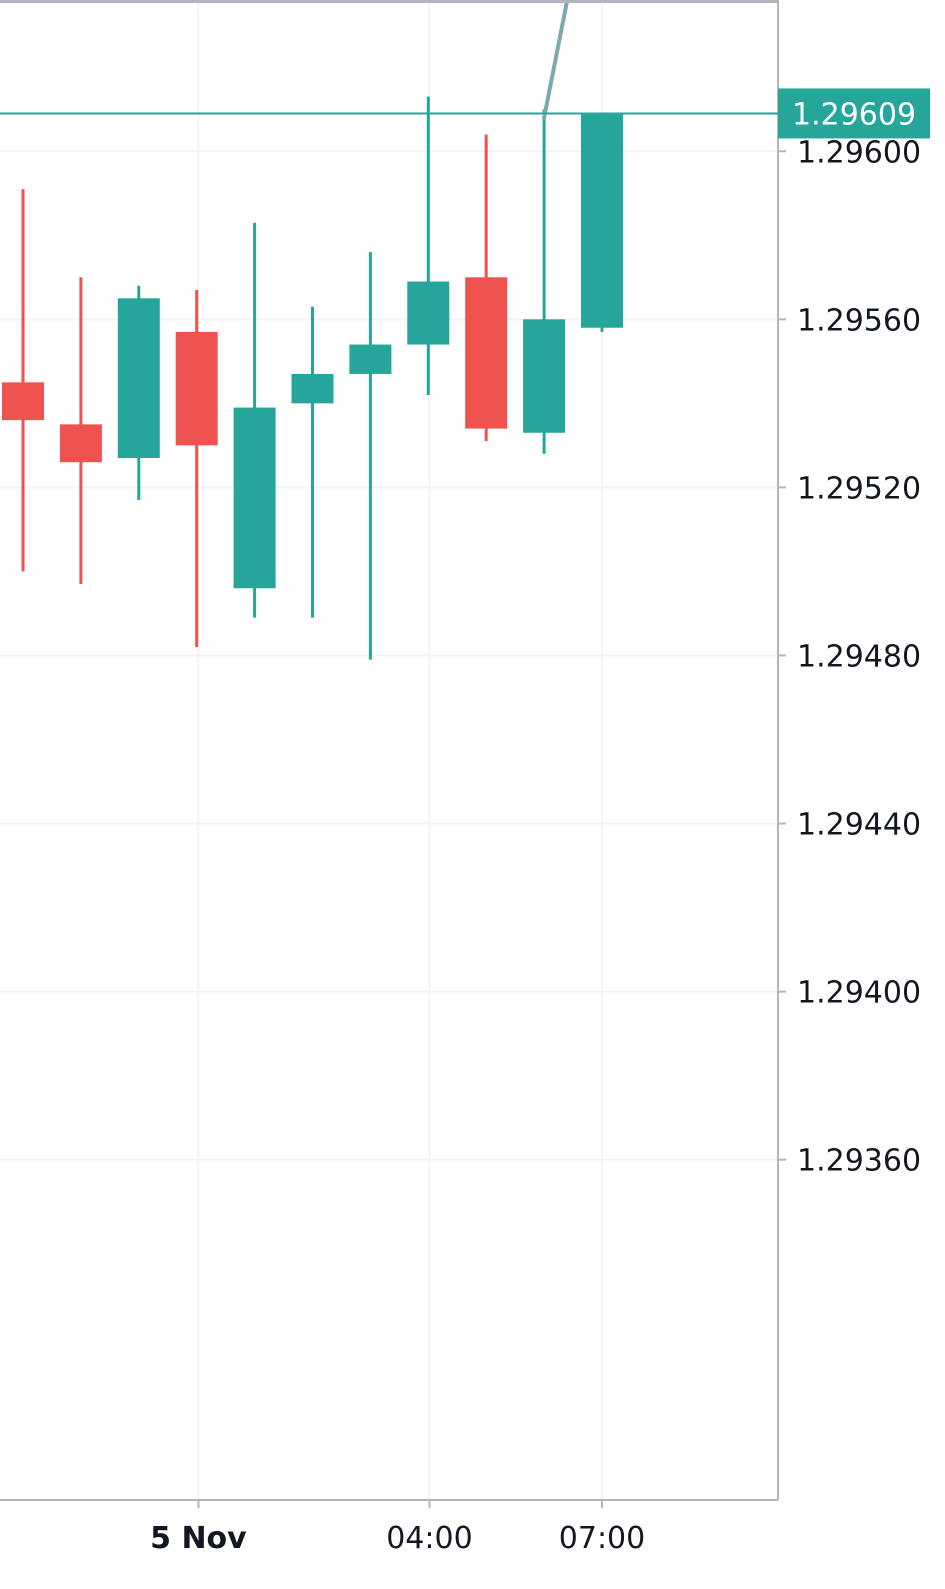  Describe the element at coordinates (465, 113) in the screenshot. I see `current-price-tag: 1.29609` at that location.